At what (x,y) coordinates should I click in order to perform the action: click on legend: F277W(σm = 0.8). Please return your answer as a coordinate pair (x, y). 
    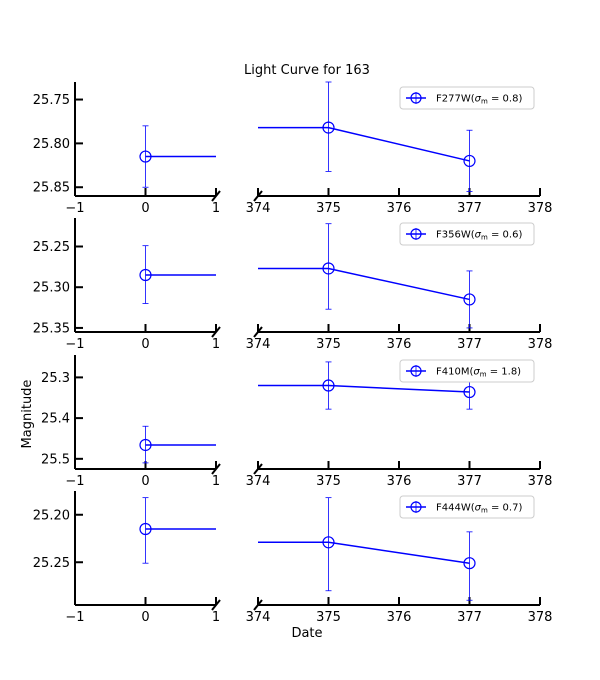
    Looking at the image, I should click on (467, 98).